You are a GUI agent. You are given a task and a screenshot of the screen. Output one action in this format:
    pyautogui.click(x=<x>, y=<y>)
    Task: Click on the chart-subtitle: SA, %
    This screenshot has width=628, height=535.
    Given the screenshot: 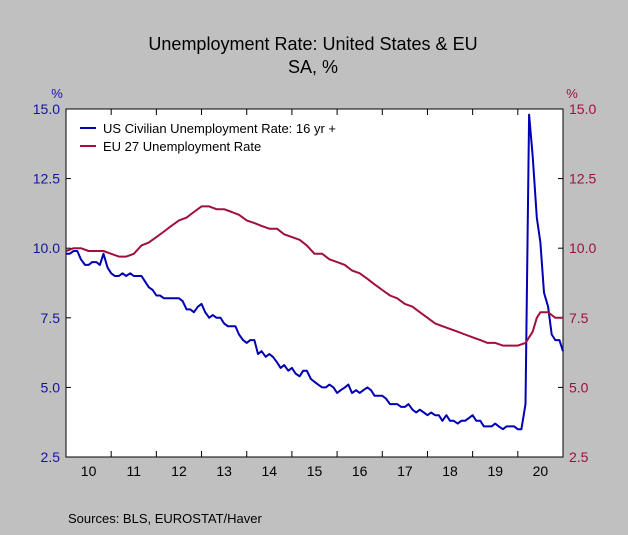 What is the action you would take?
    pyautogui.click(x=313, y=67)
    